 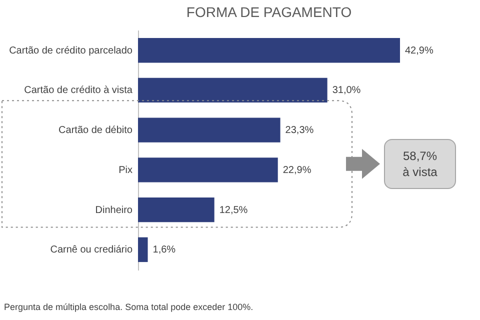 What do you see at coordinates (125, 170) in the screenshot?
I see `y-tick-label: Pix` at bounding box center [125, 170].